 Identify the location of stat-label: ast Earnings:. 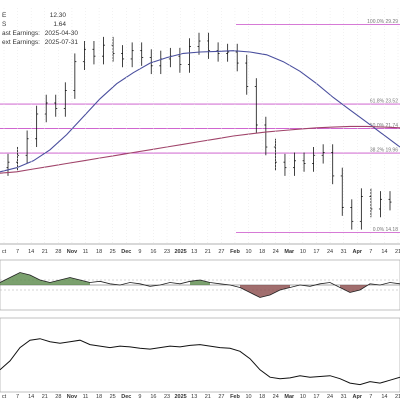
(21, 33).